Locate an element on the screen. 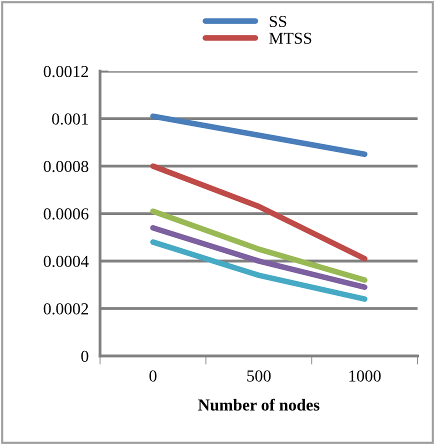 The width and height of the screenshot is (435, 445). y-tick-label: 0.0004 is located at coordinates (66, 262).